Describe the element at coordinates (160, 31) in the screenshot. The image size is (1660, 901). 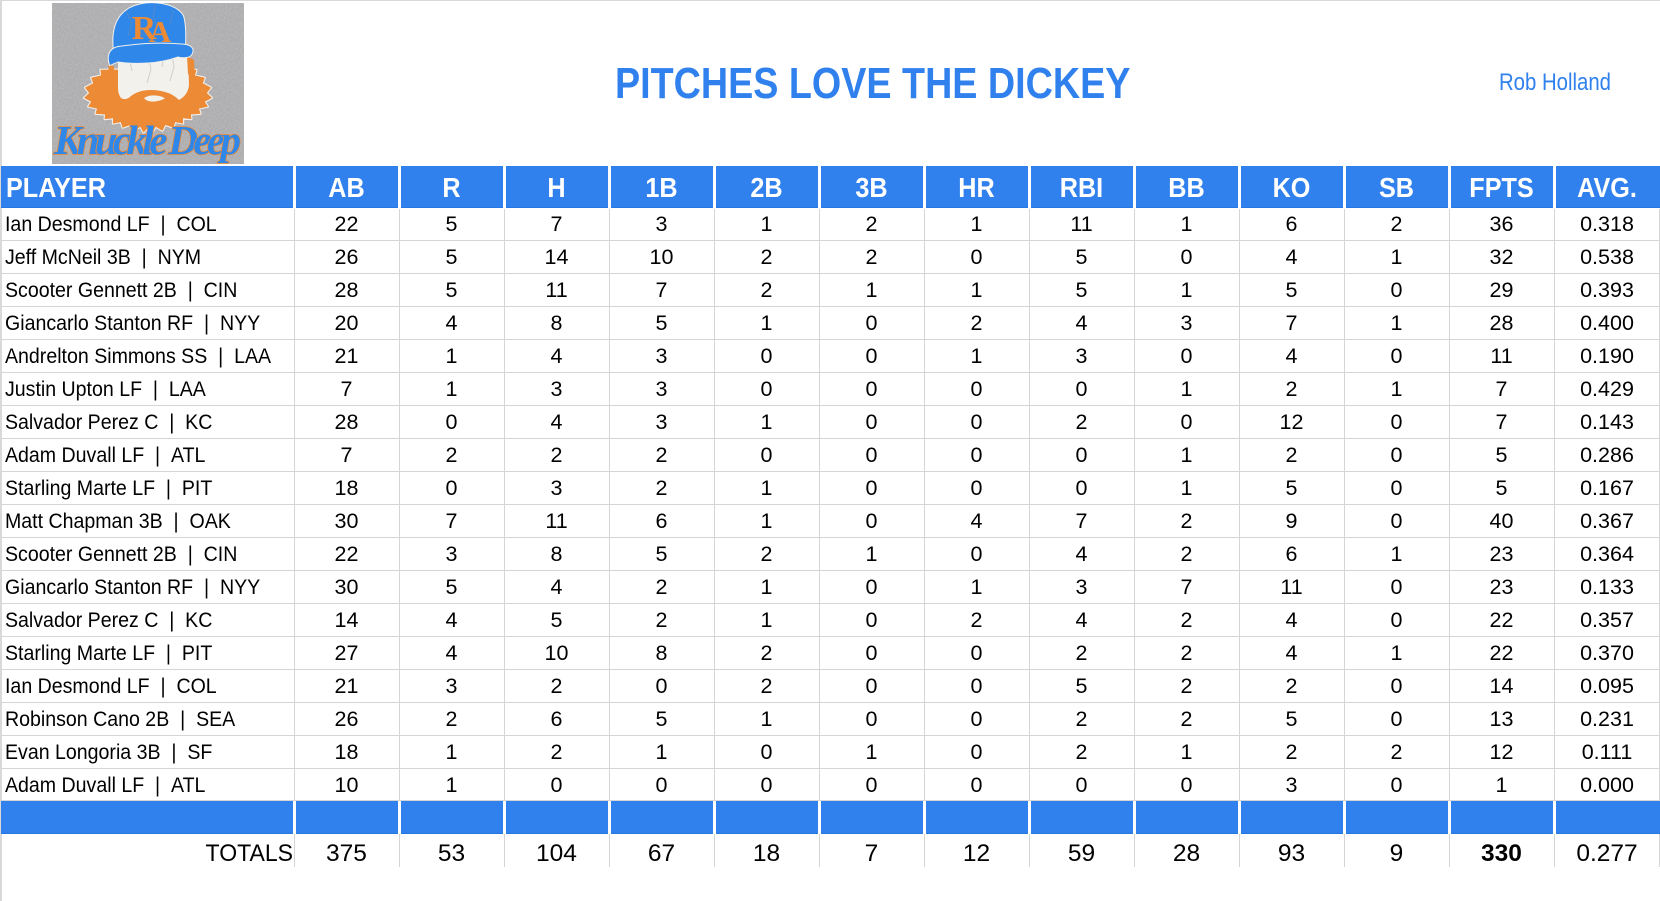
I see `svg-text: A` at that location.